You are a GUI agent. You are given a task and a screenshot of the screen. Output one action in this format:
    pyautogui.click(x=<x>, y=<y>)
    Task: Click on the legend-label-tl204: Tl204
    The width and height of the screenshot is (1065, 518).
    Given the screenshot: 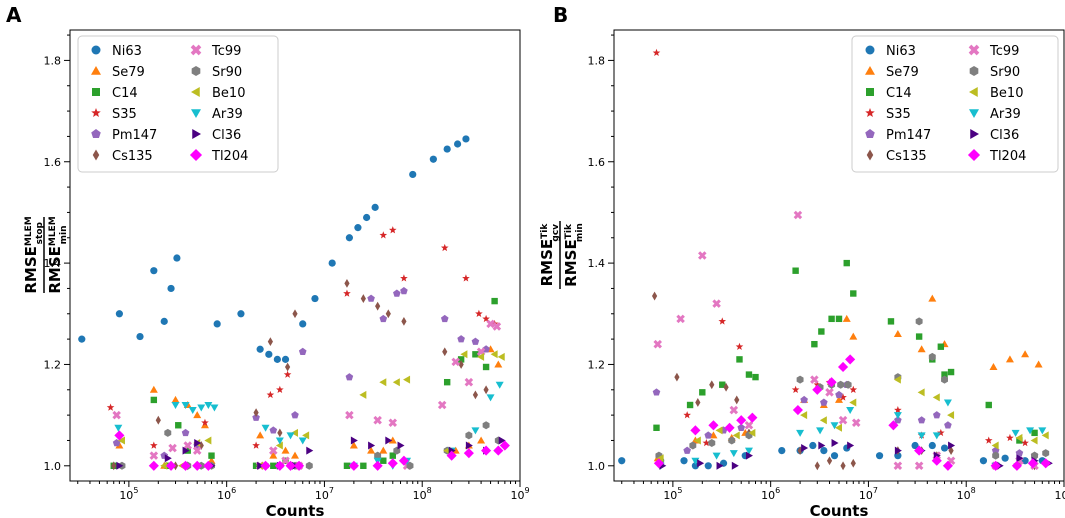 What is the action you would take?
    pyautogui.click(x=1007, y=156)
    